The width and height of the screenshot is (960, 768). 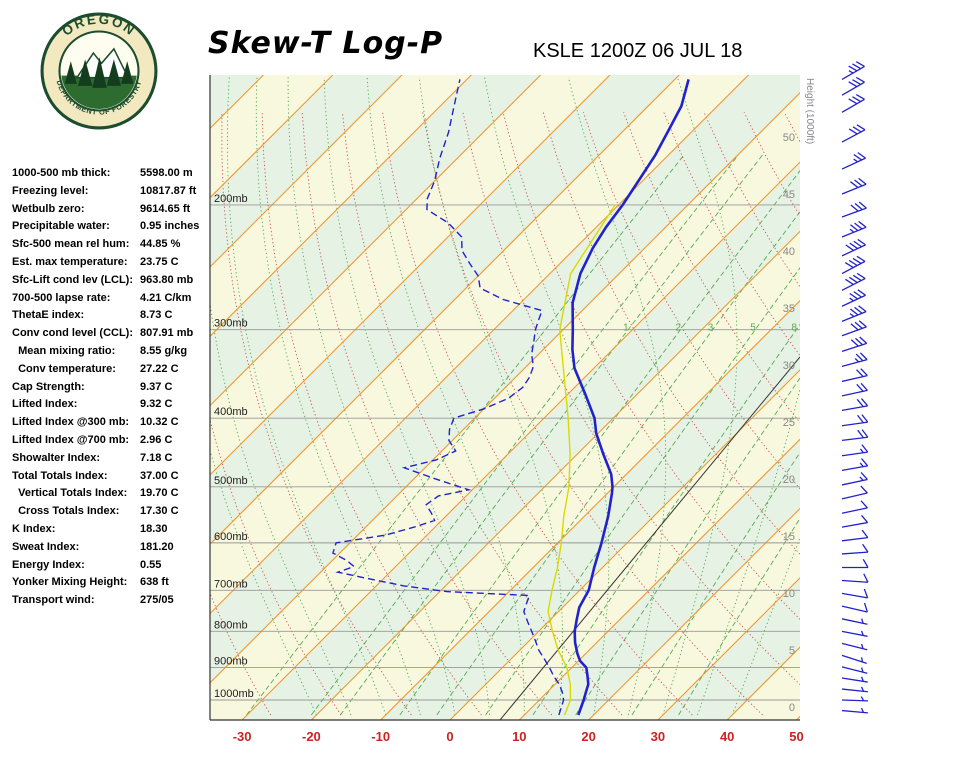 I want to click on index-value: 181.20, so click(x=157, y=546).